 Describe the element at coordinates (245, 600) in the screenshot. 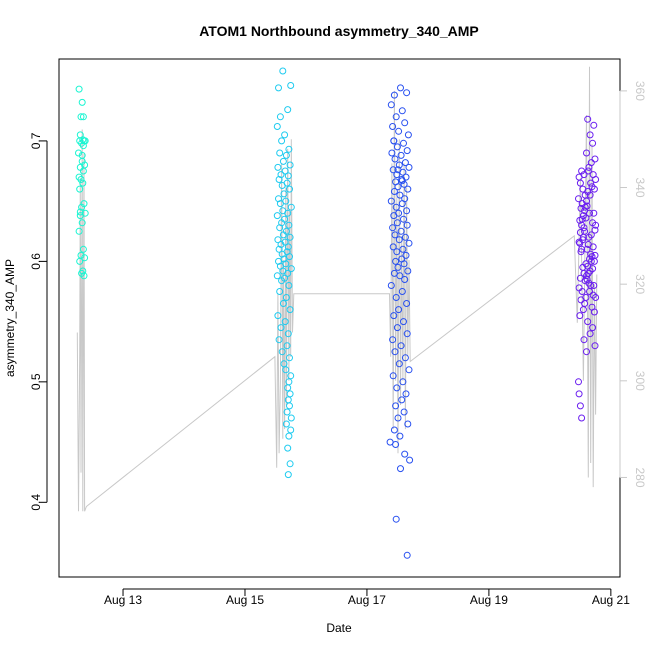

I see `x-tick-label: Aug 15` at that location.